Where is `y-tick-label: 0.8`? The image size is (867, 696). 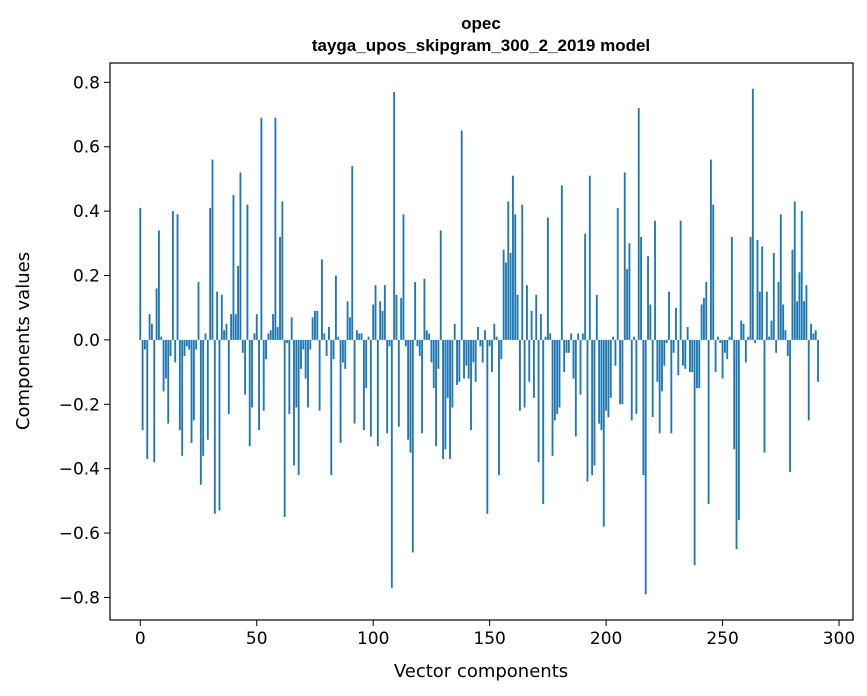
y-tick-label: 0.8 is located at coordinates (86, 83).